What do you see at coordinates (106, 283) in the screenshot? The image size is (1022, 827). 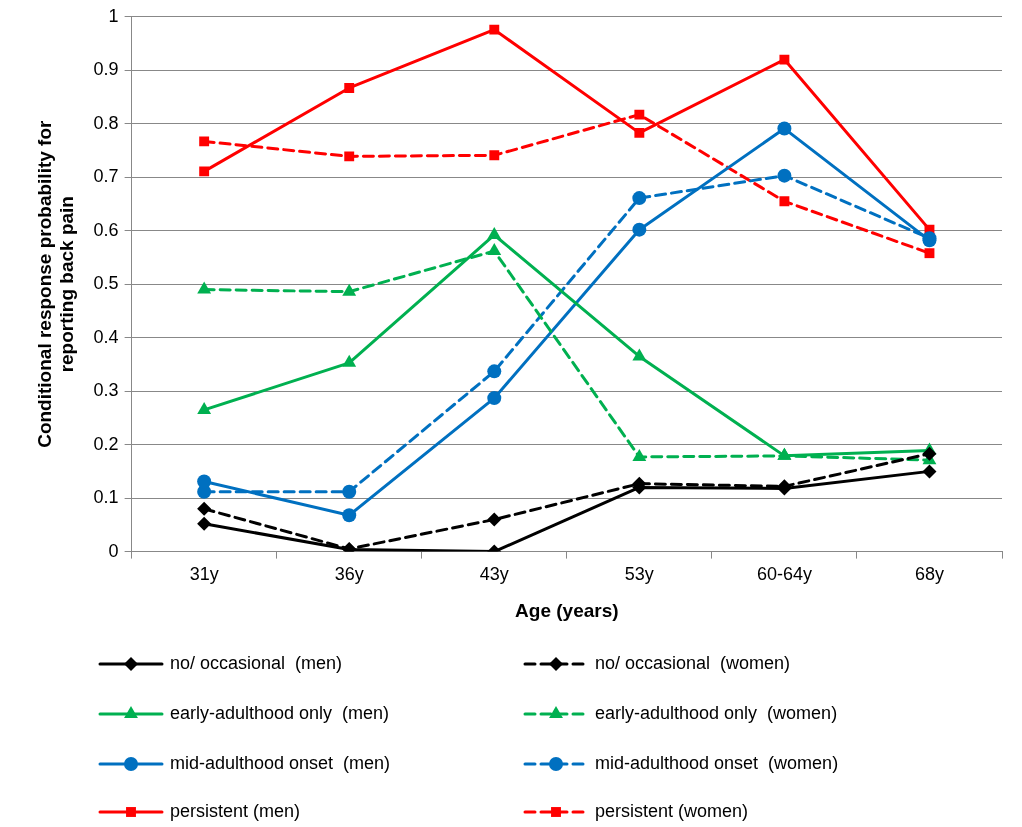 I see `y-tick-label: 0.5` at bounding box center [106, 283].